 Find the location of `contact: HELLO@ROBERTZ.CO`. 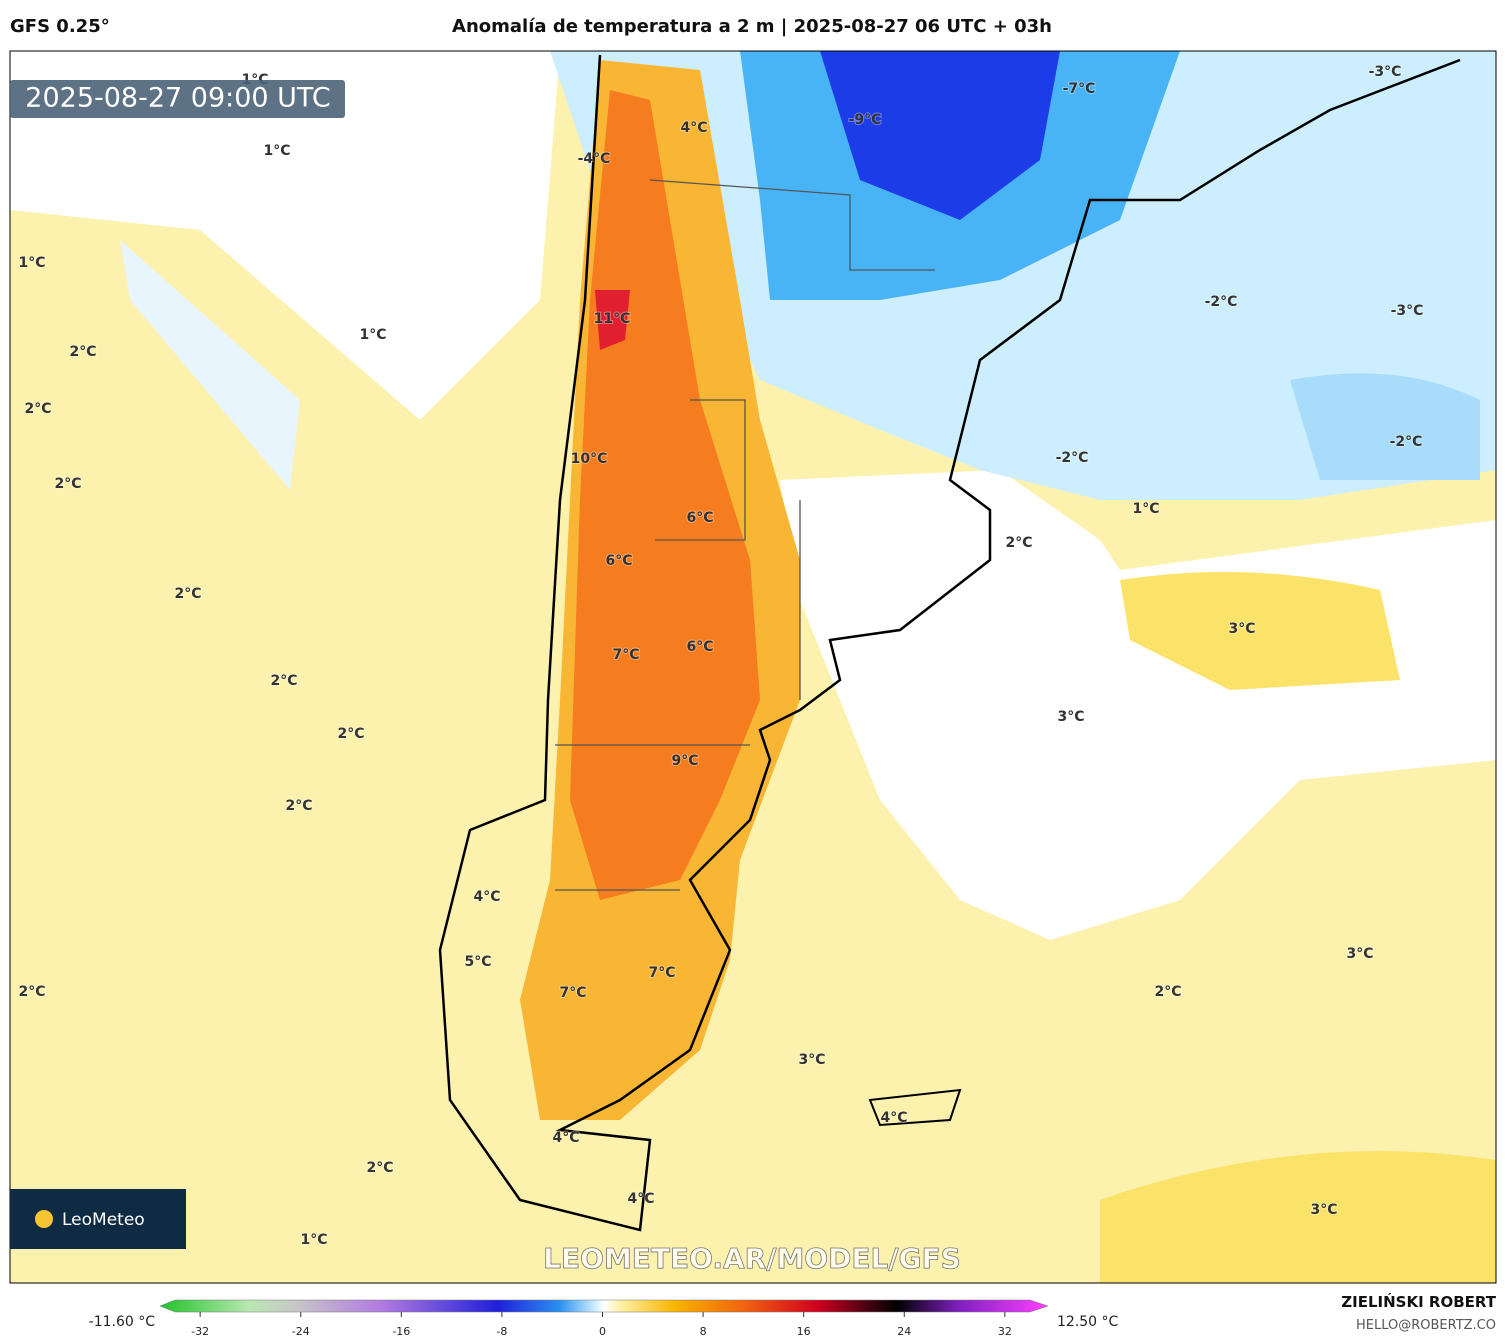

contact: HELLO@ROBERTZ.CO is located at coordinates (1426, 1325).